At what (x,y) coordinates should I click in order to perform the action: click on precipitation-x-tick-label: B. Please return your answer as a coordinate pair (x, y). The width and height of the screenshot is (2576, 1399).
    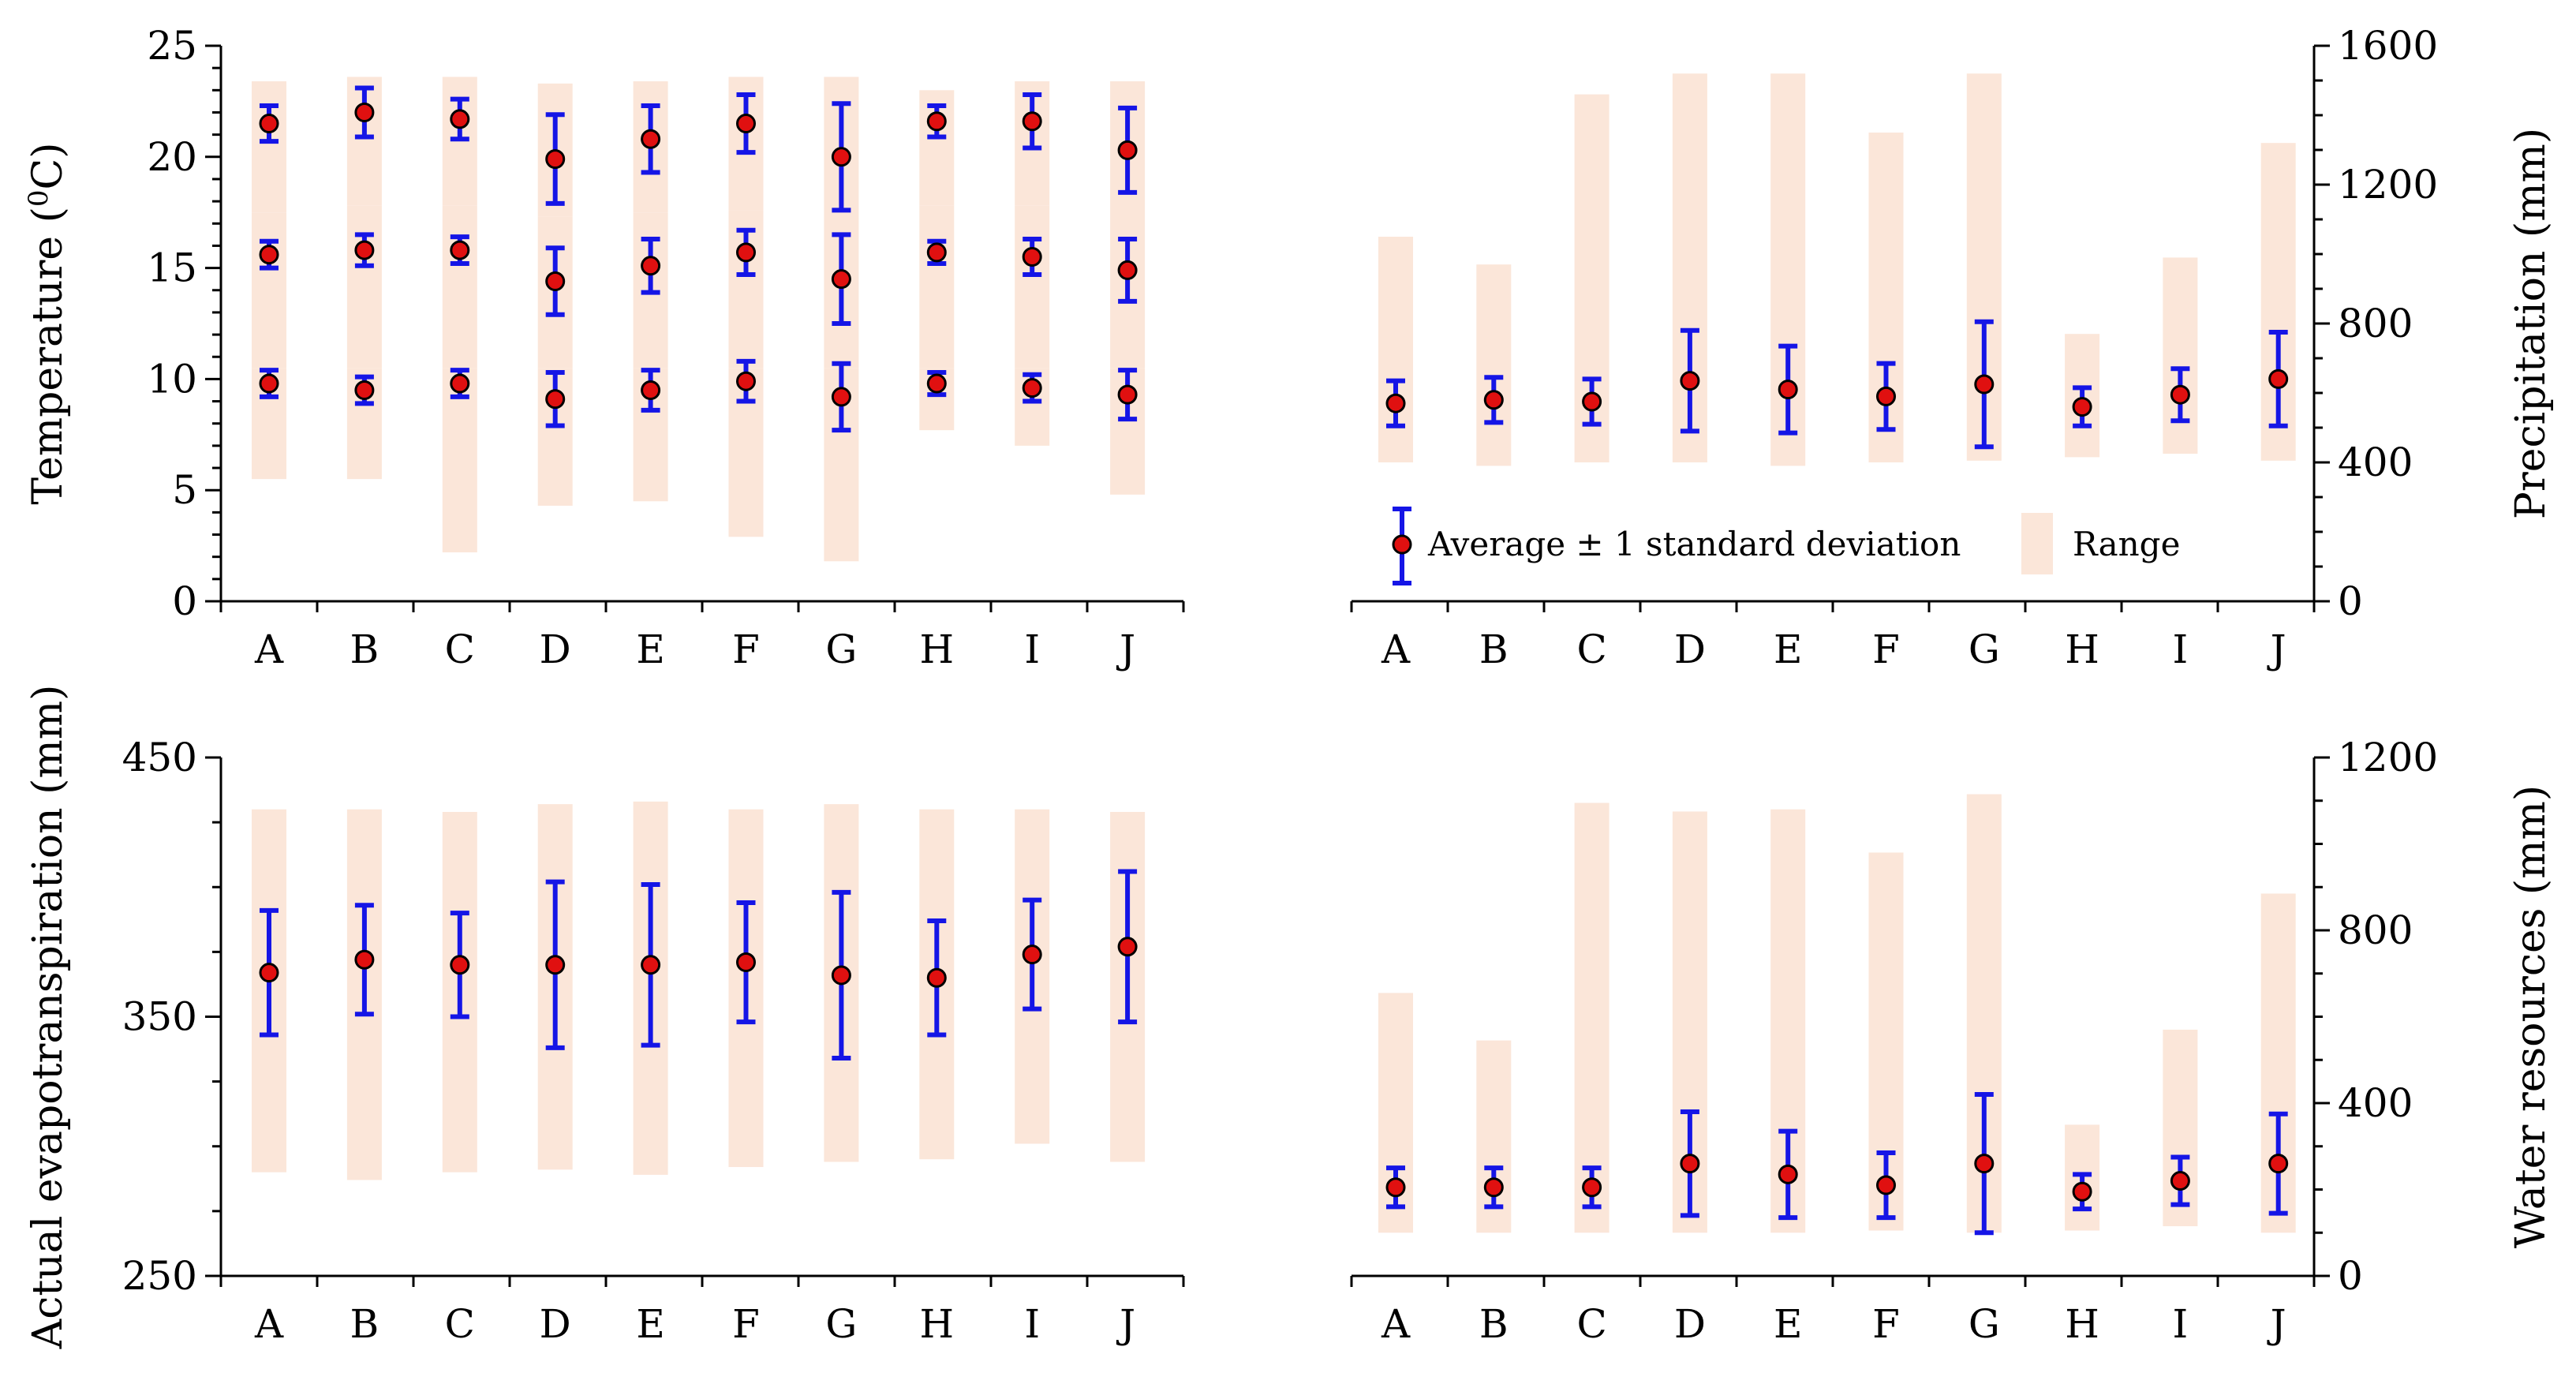
    Looking at the image, I should click on (1494, 649).